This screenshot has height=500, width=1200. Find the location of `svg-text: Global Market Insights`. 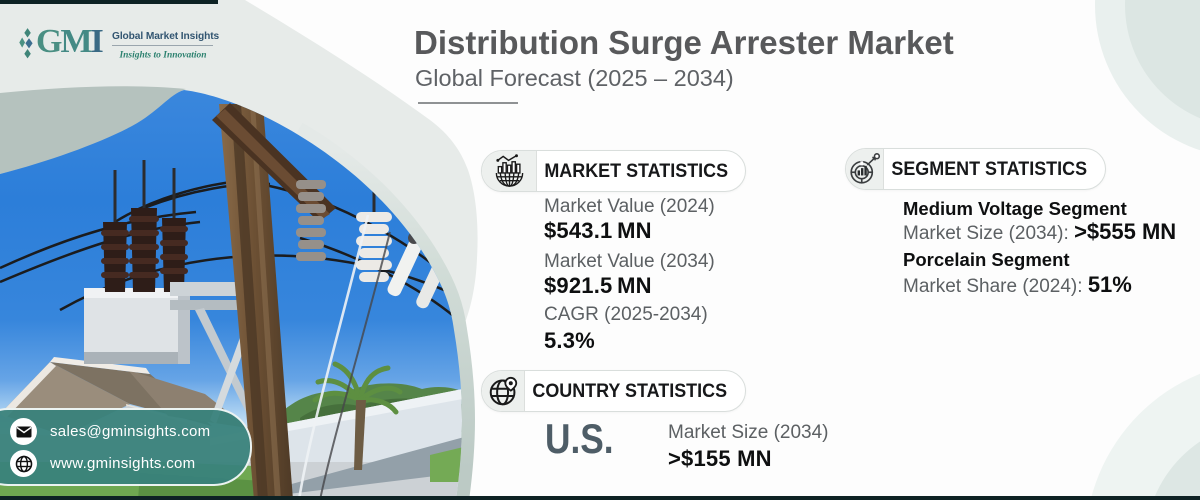

svg-text: Global Market Insights is located at coordinates (165, 36).